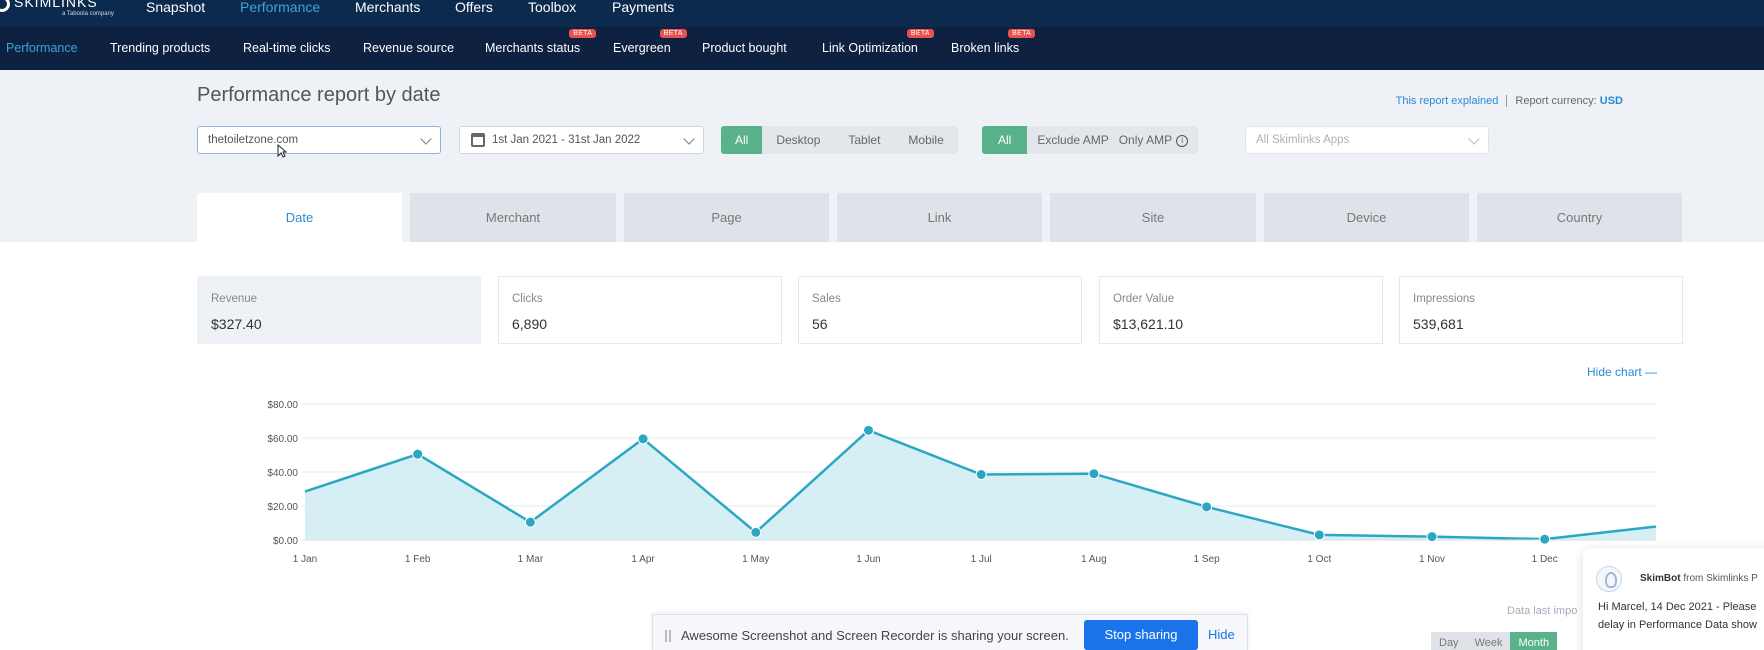 This screenshot has height=650, width=1764. I want to click on y-tick-label: $20.00, so click(282, 507).